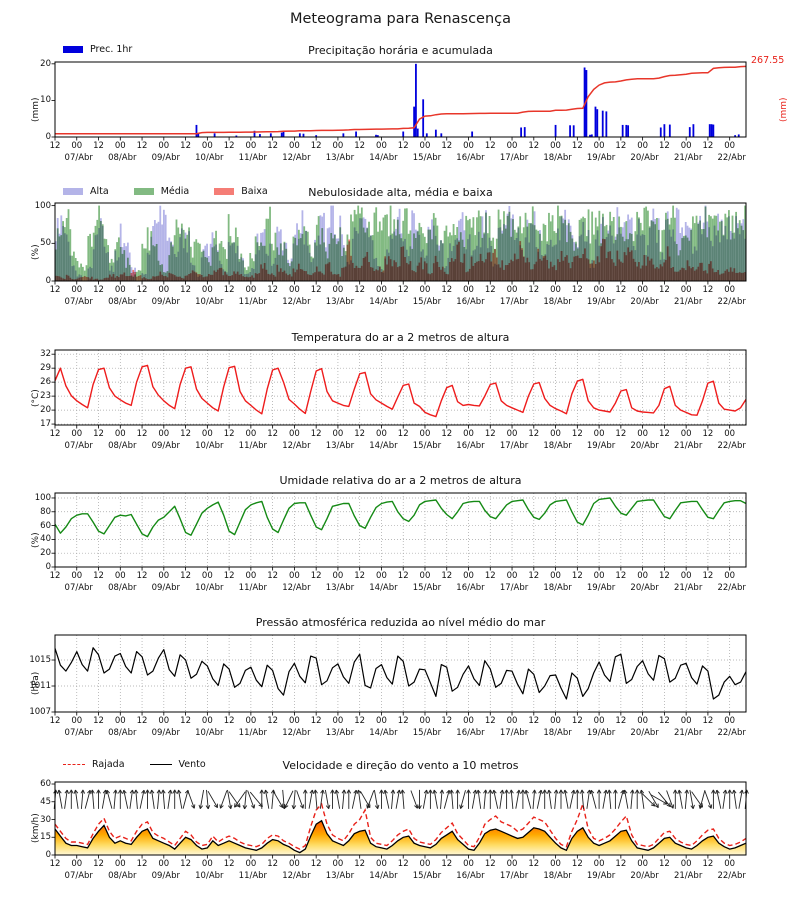 This screenshot has width=800, height=900. I want to click on temperature-date-tick: 08/Abr, so click(122, 446).